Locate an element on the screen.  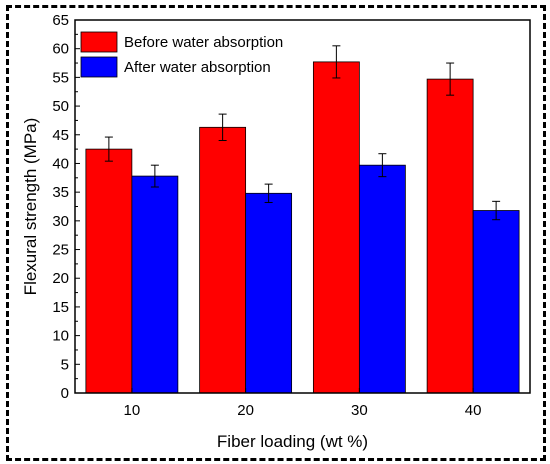
y-tick-label: 30 is located at coordinates (60, 221).